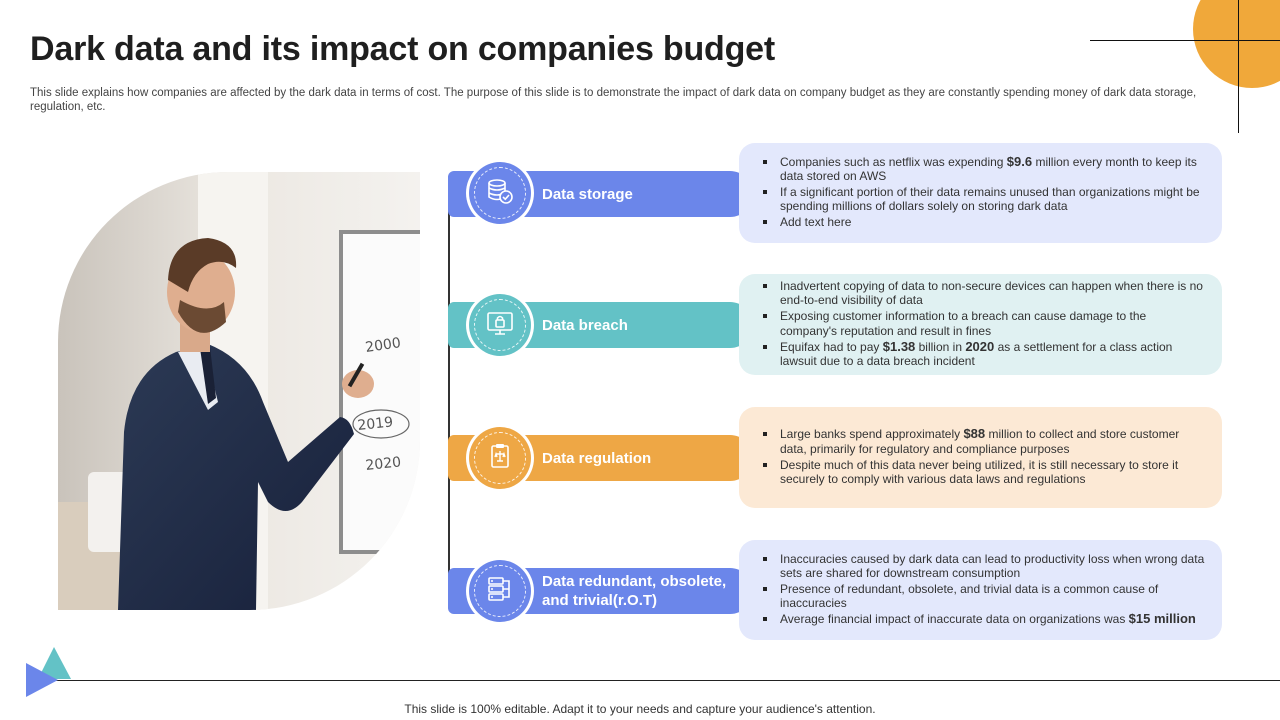 Image resolution: width=1280 pixels, height=720 pixels. What do you see at coordinates (1162, 619) in the screenshot?
I see `bullet-highlight: $15 million` at bounding box center [1162, 619].